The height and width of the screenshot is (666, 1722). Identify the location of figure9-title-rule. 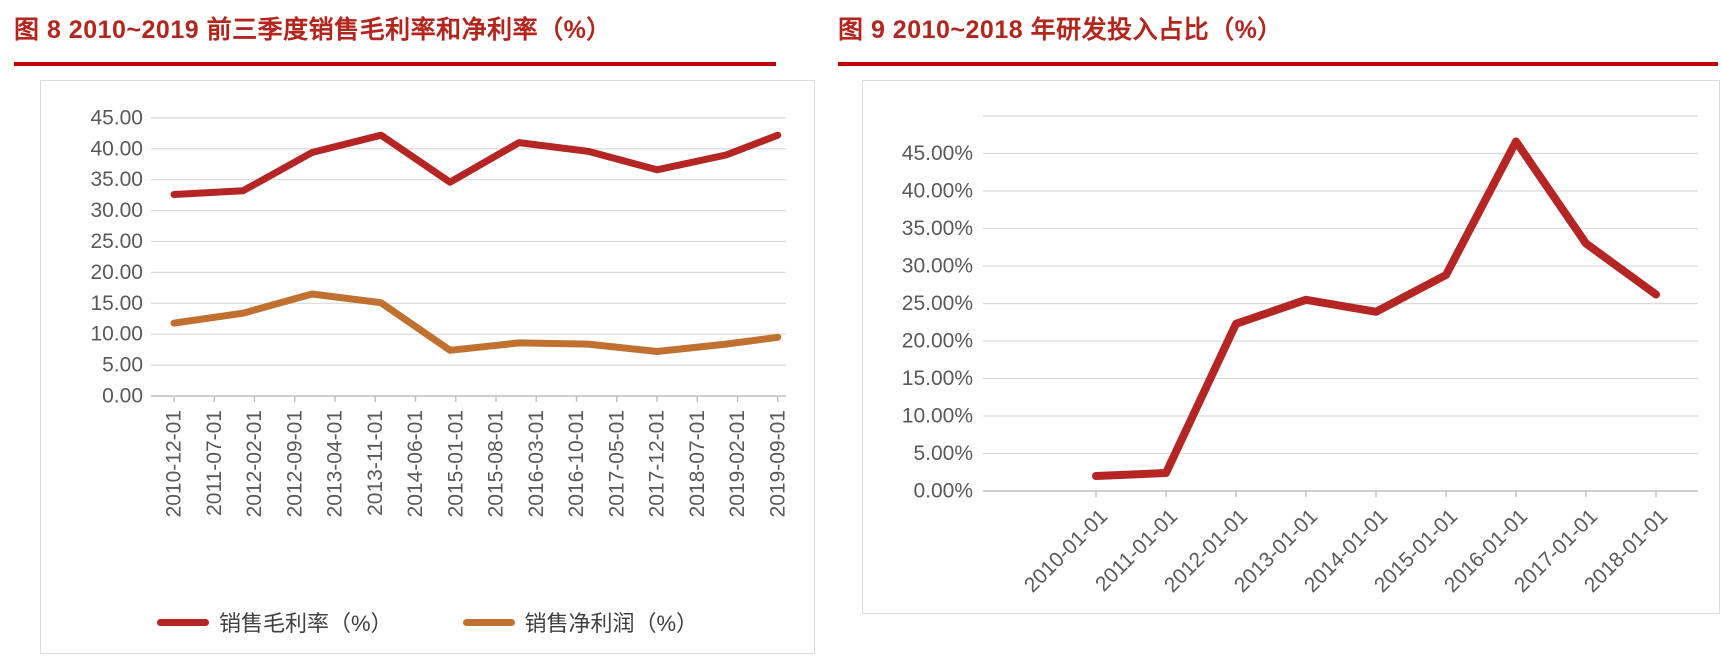
(1278, 64).